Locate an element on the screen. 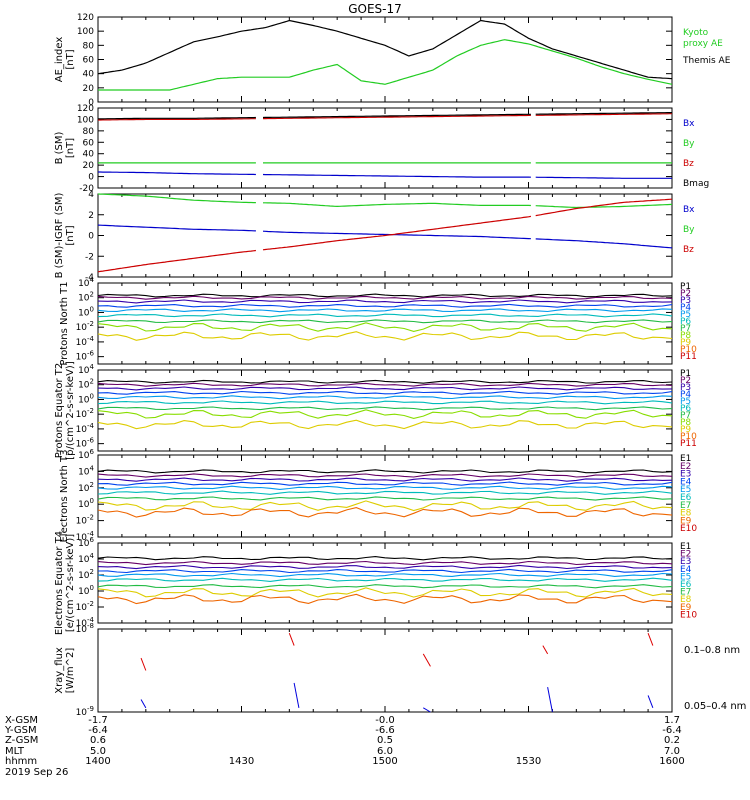 Image resolution: width=750 pixels, height=800 pixels. y-tick-label: -20 is located at coordinates (86, 189).